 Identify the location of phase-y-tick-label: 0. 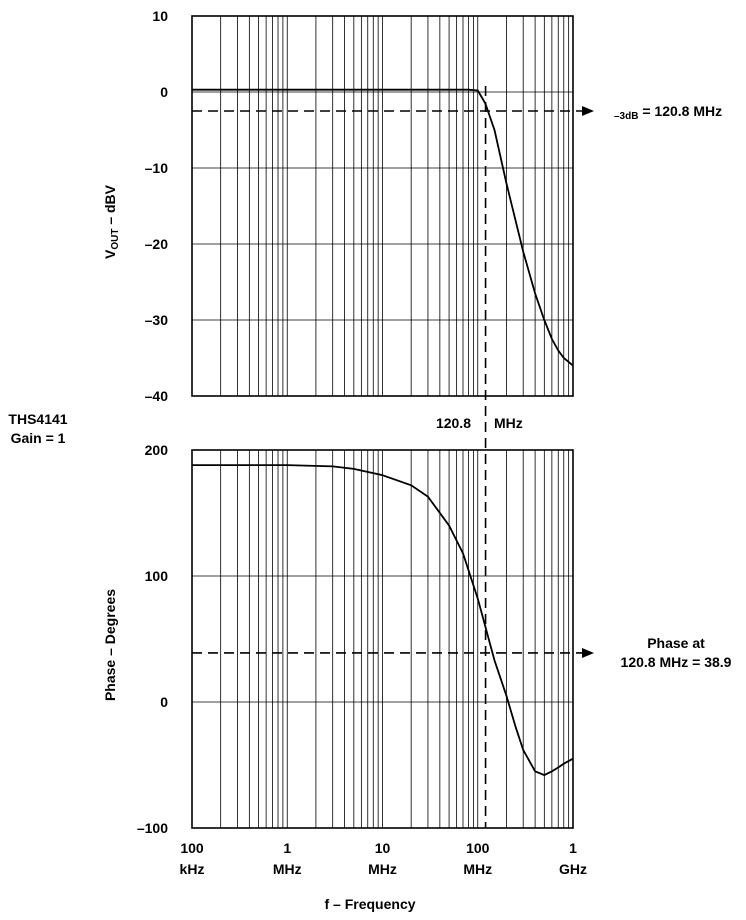
(164, 702).